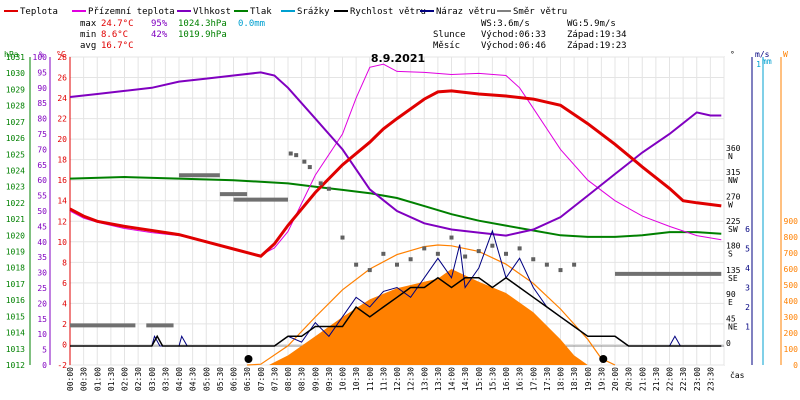 The width and height of the screenshot is (800, 400). Describe the element at coordinates (533, 379) in the screenshot. I see `time-tick-label: 17:00` at that location.